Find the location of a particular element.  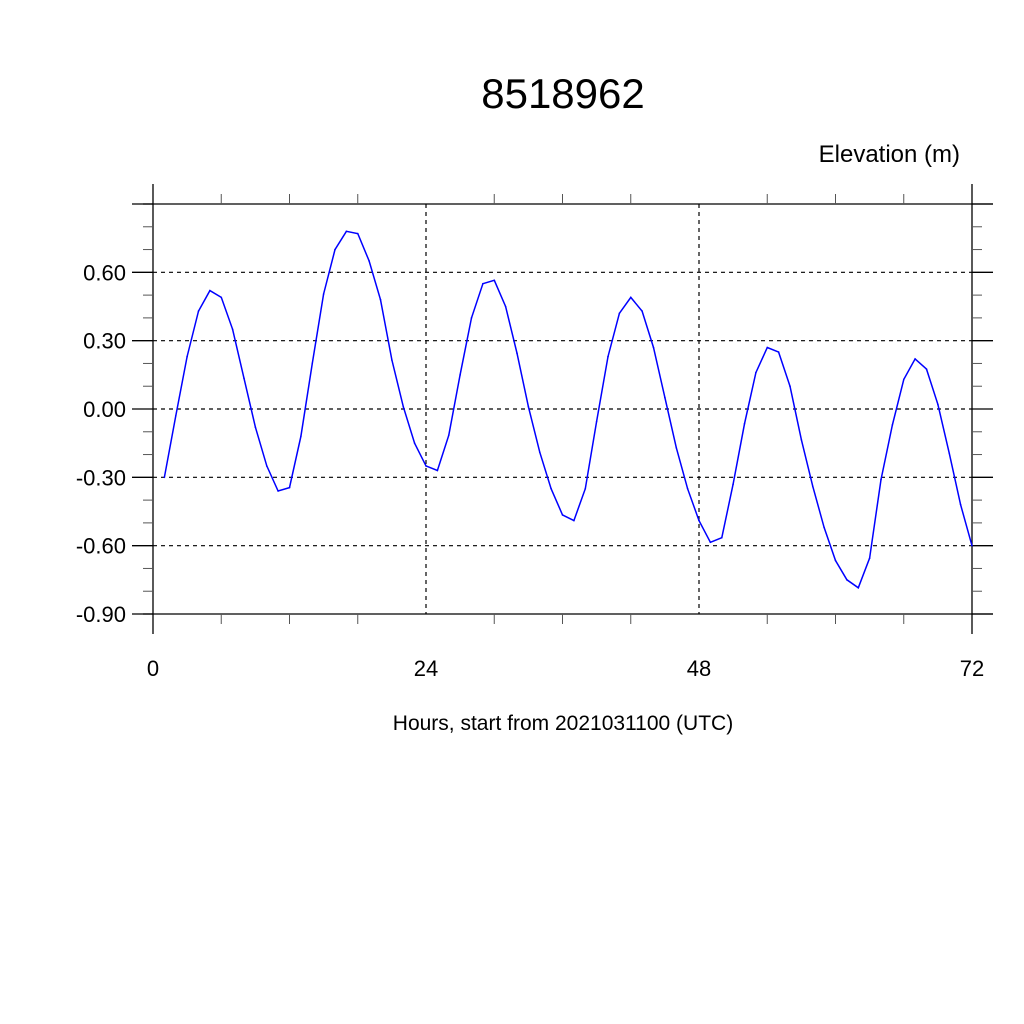

chart-title: 8518962 is located at coordinates (563, 93).